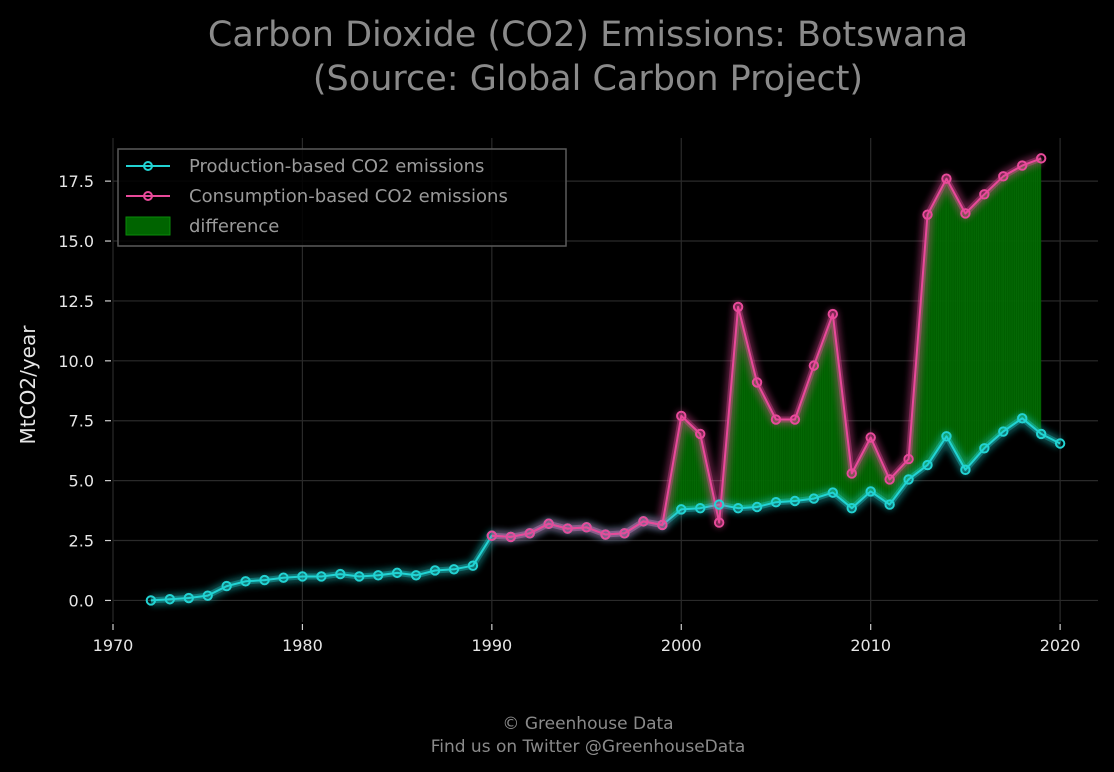 The height and width of the screenshot is (772, 1114). What do you see at coordinates (76, 301) in the screenshot?
I see `y-tick-label: 12.5` at bounding box center [76, 301].